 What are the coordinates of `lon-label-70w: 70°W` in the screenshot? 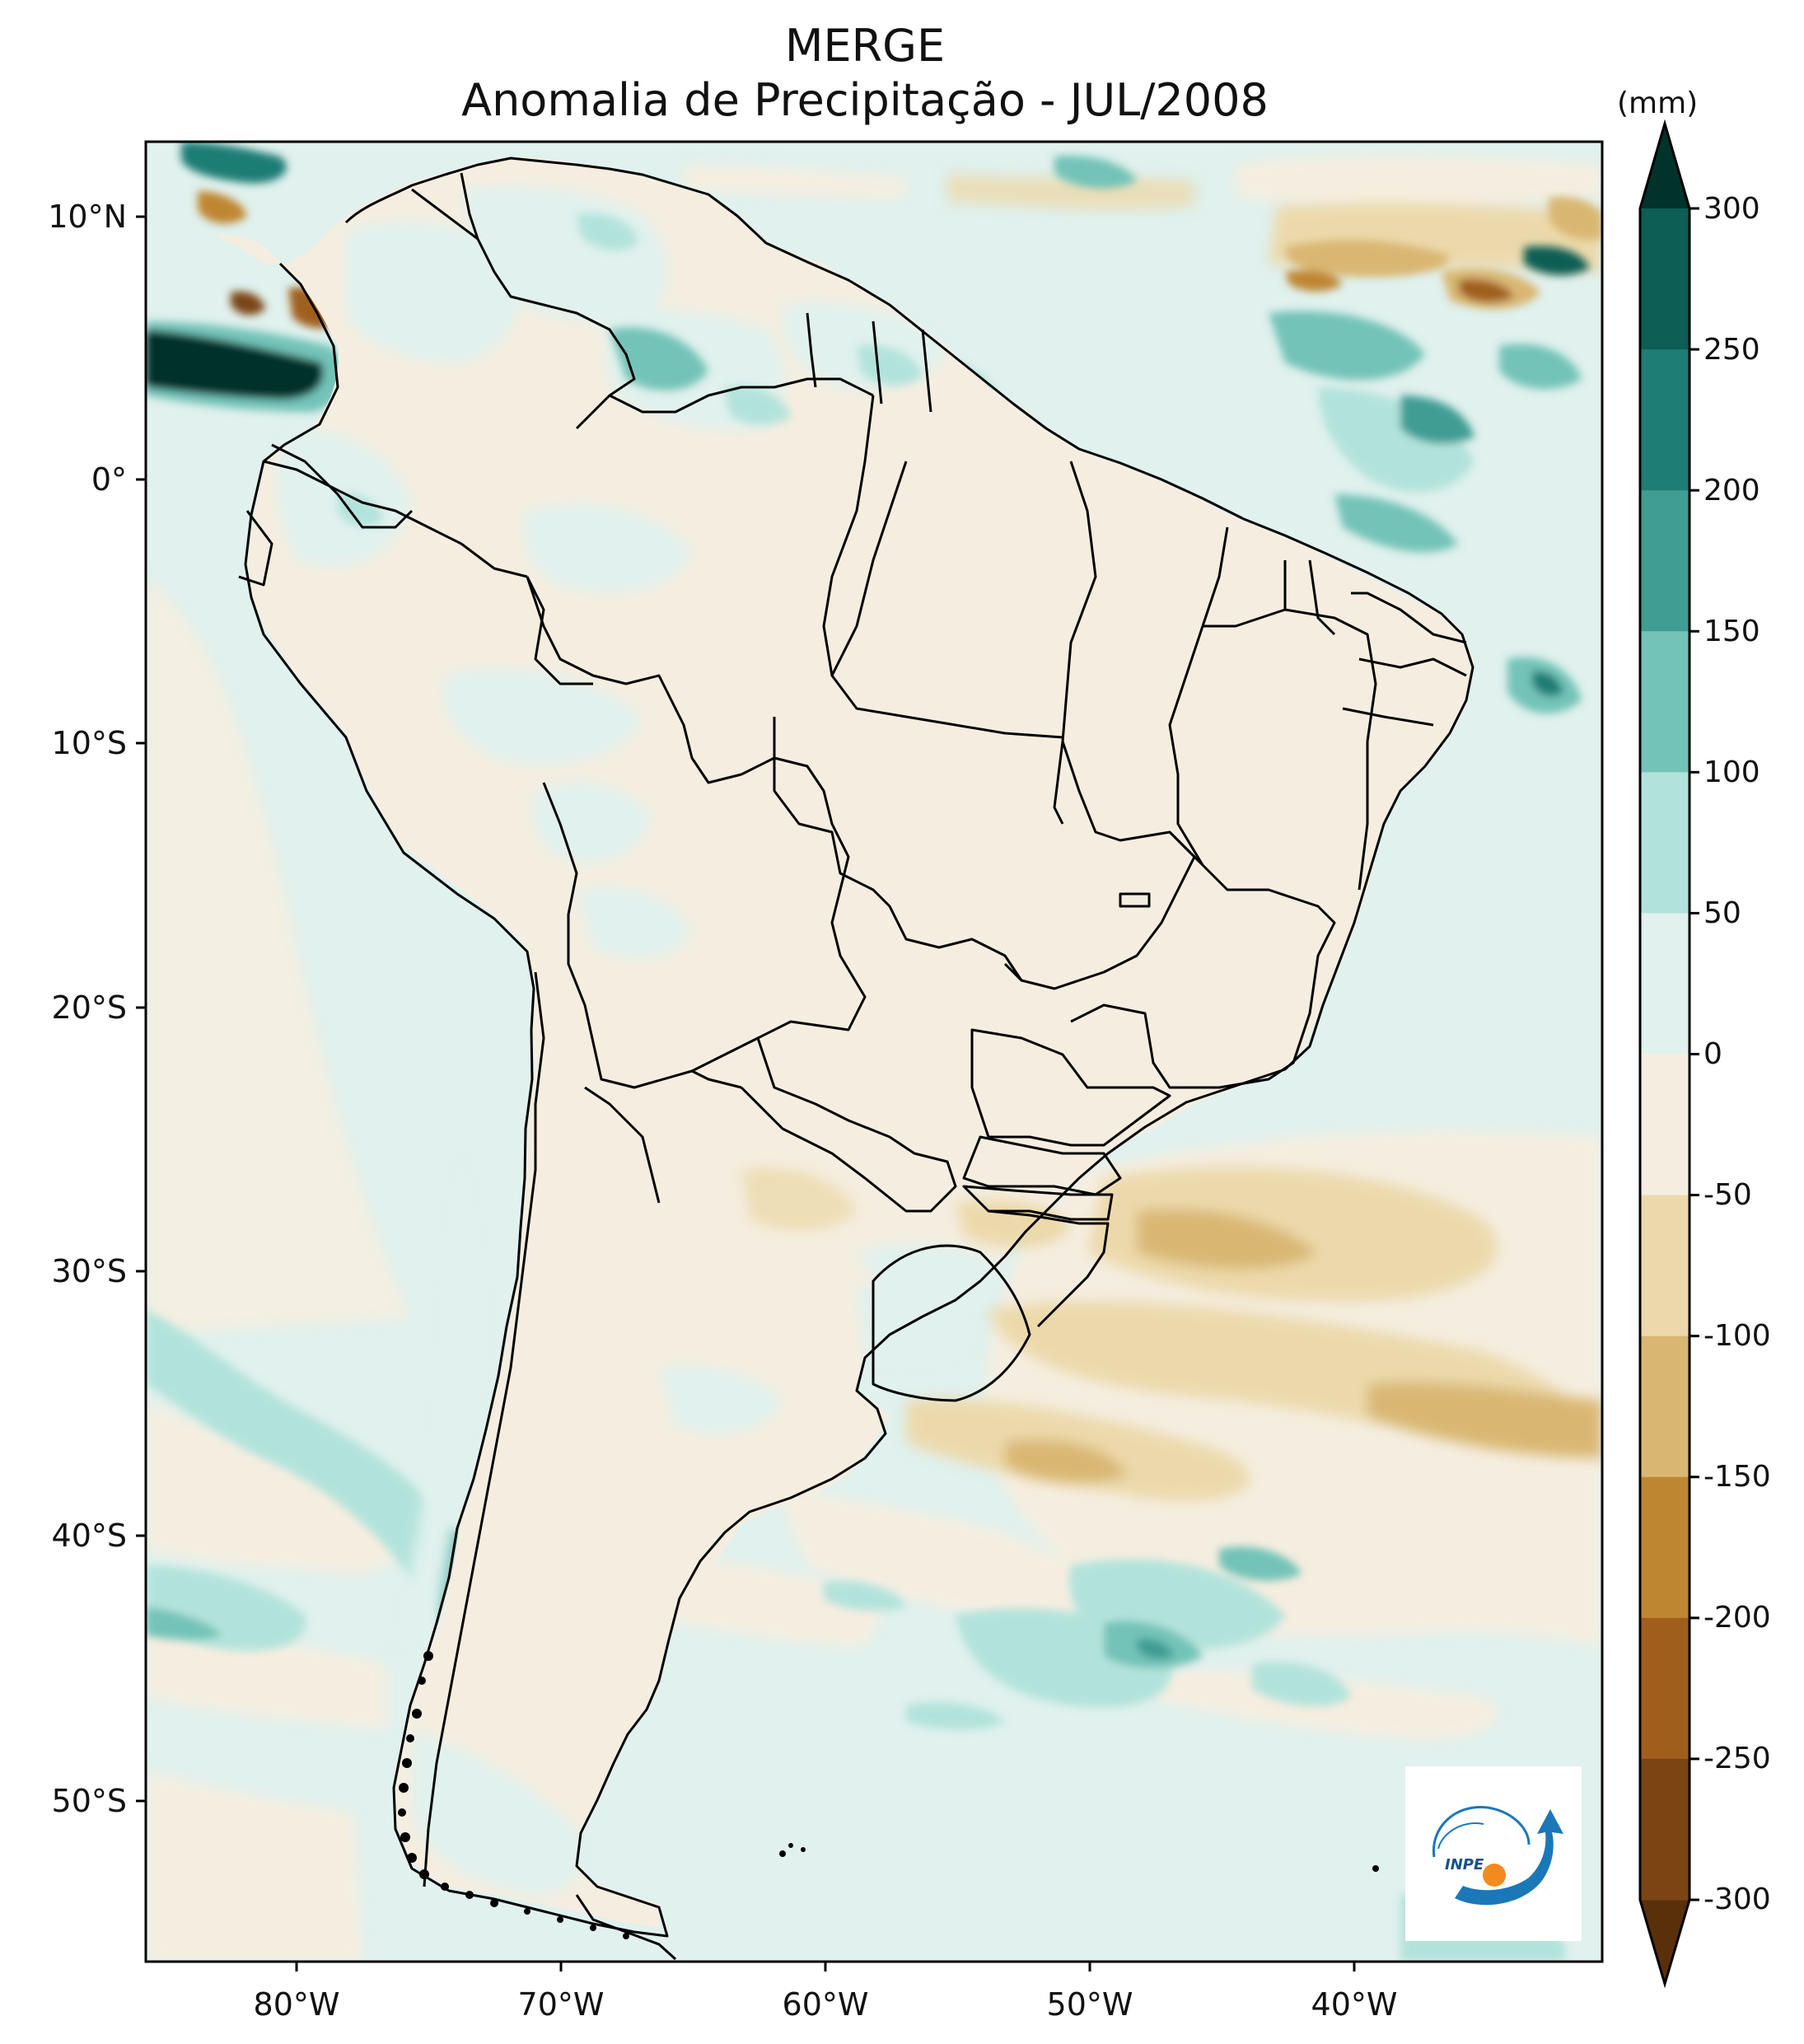 It's located at (561, 2004).